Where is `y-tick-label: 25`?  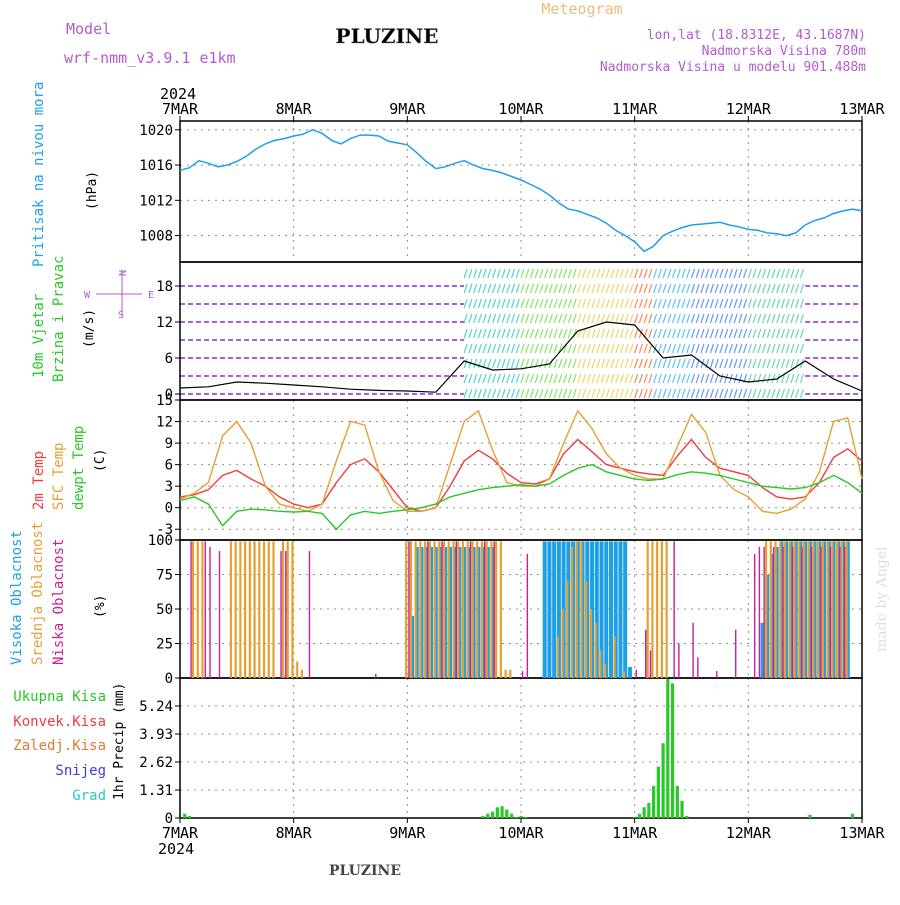 y-tick-label: 25 is located at coordinates (164, 645).